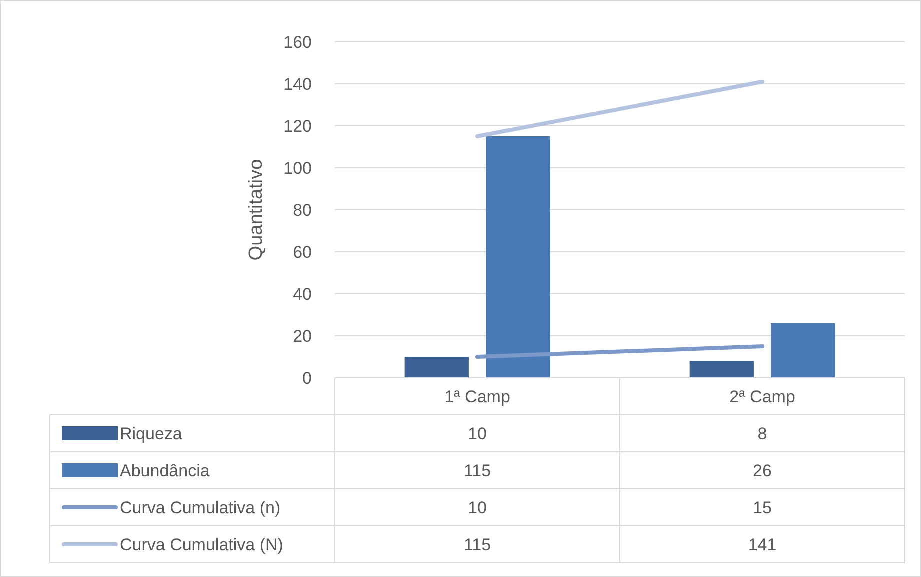 The image size is (921, 577). I want to click on y-tick-label: 60, so click(302, 252).